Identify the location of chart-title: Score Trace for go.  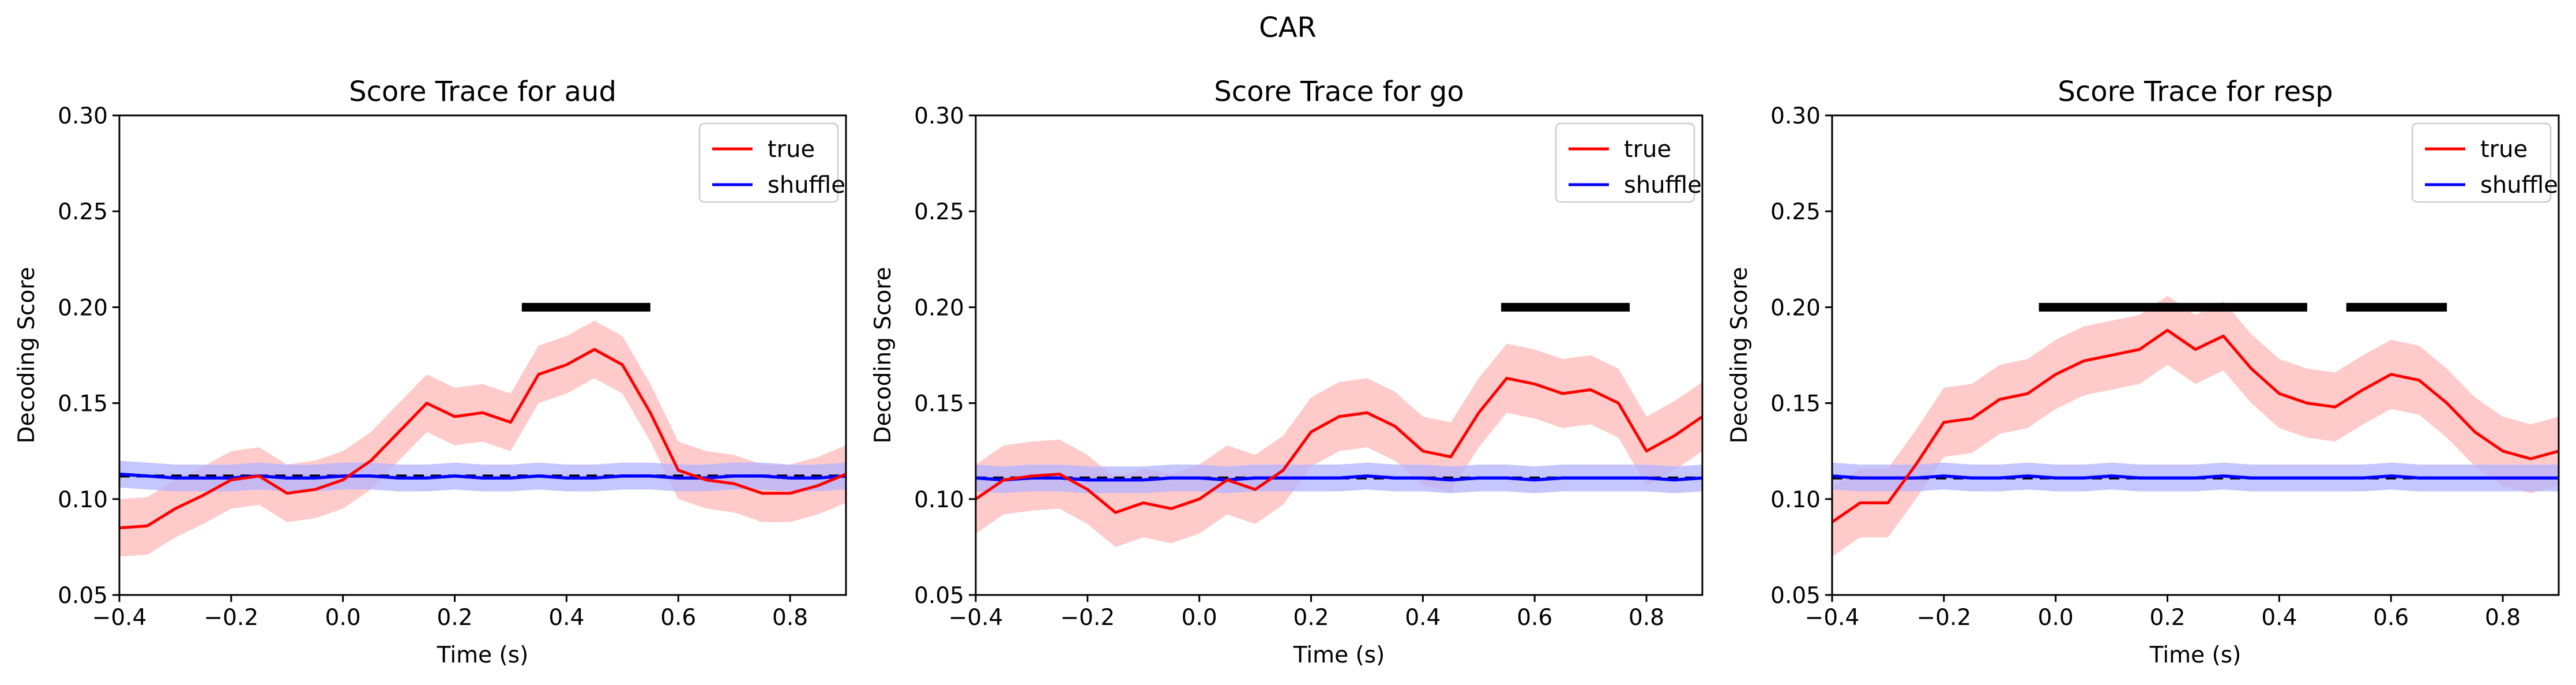
(1339, 92).